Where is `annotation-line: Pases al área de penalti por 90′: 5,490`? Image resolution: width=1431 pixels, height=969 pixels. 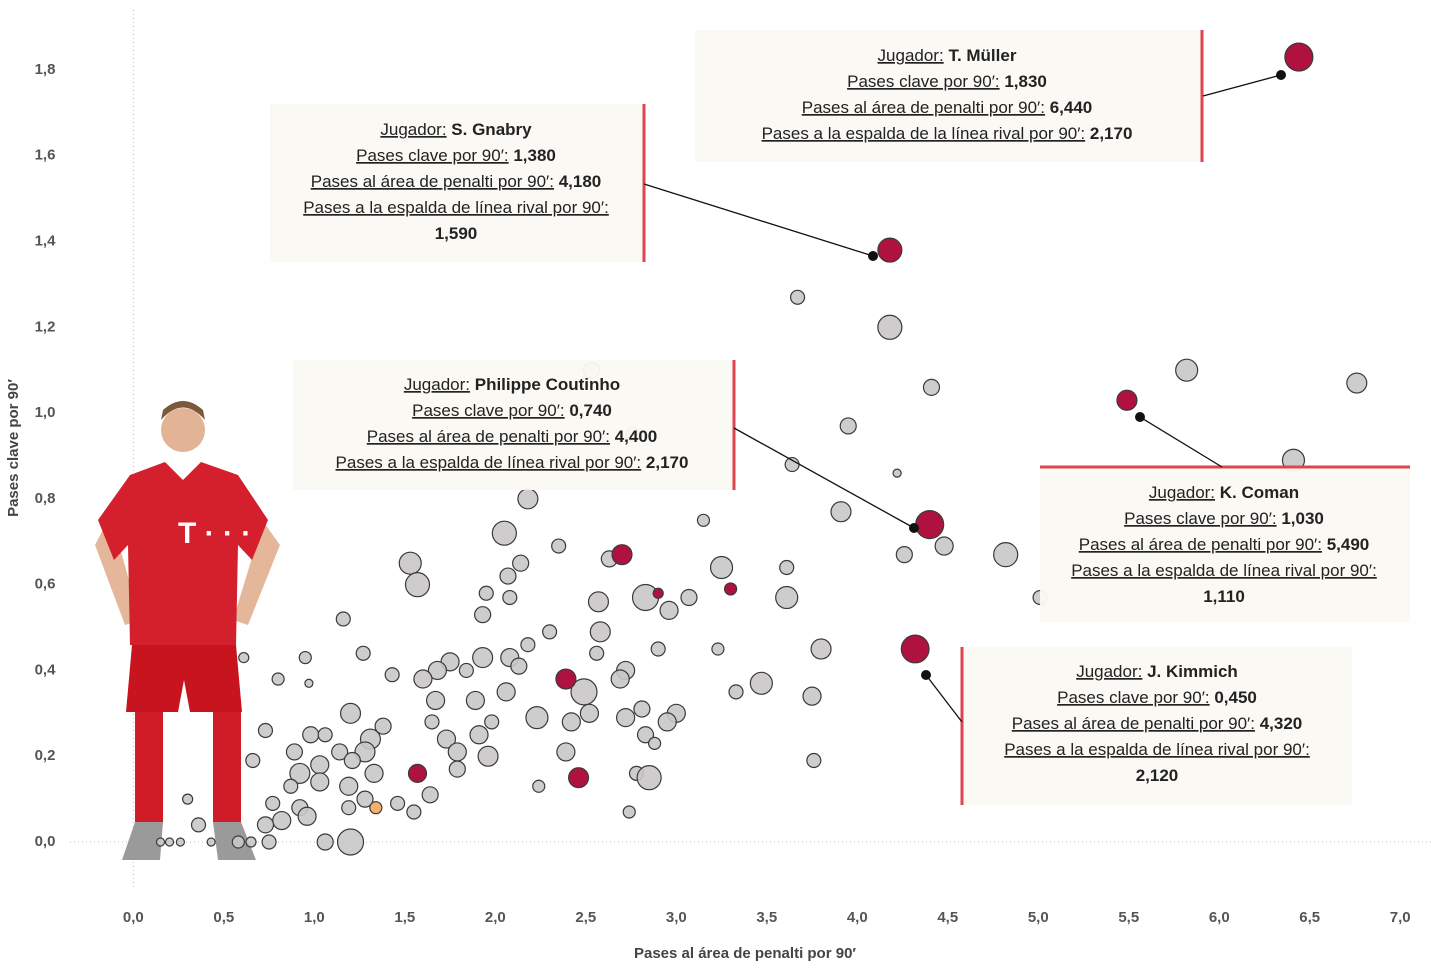
annotation-line: Pases al área de penalti por 90′: 5,490 is located at coordinates (1224, 544).